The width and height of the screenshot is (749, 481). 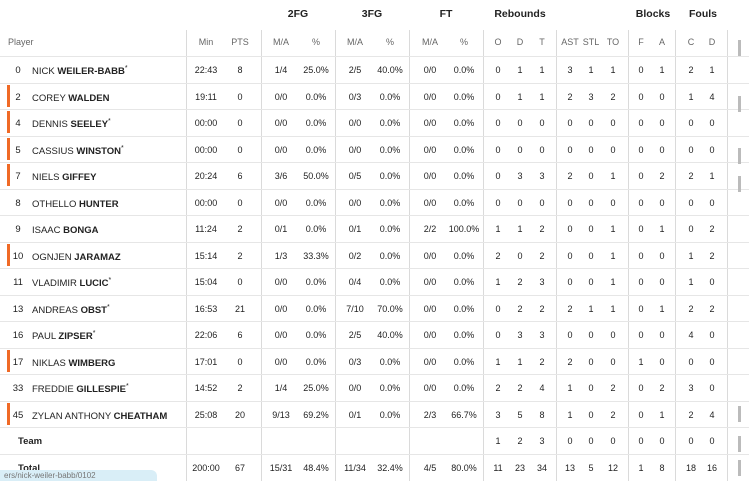 I want to click on column-header: A, so click(x=662, y=42).